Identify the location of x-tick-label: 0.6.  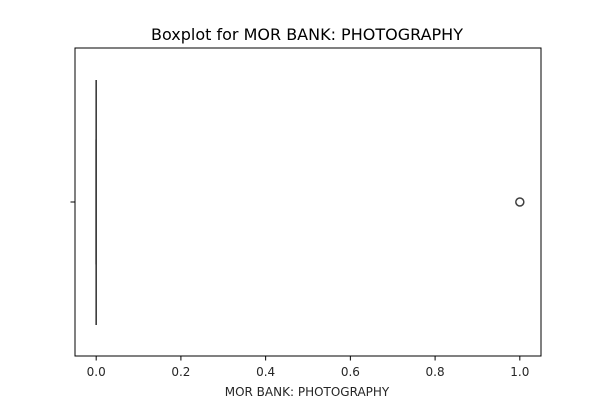
(350, 372).